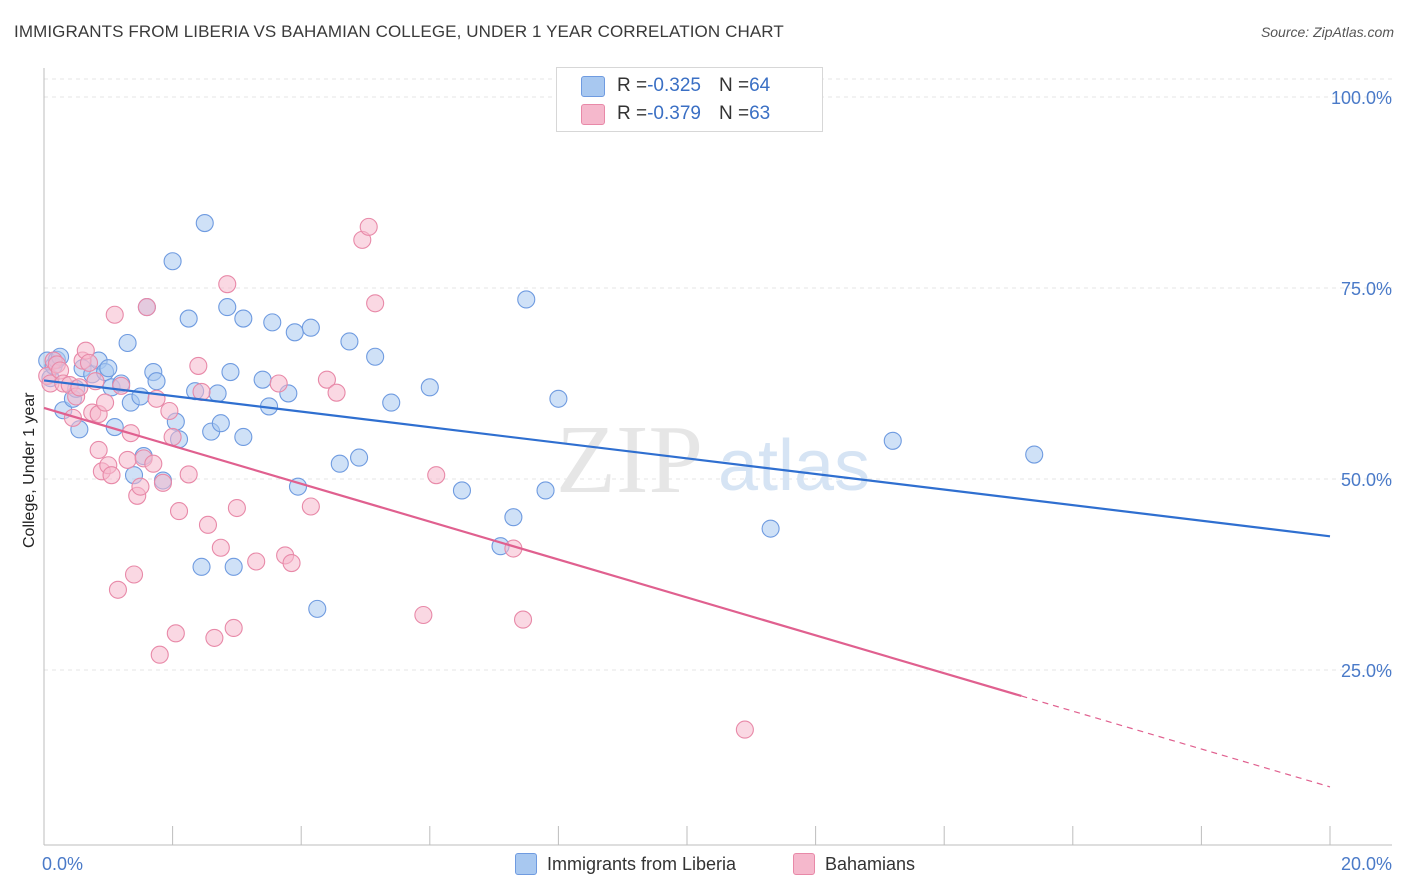  I want to click on y-tick-label: 50.0%, so click(1366, 480).